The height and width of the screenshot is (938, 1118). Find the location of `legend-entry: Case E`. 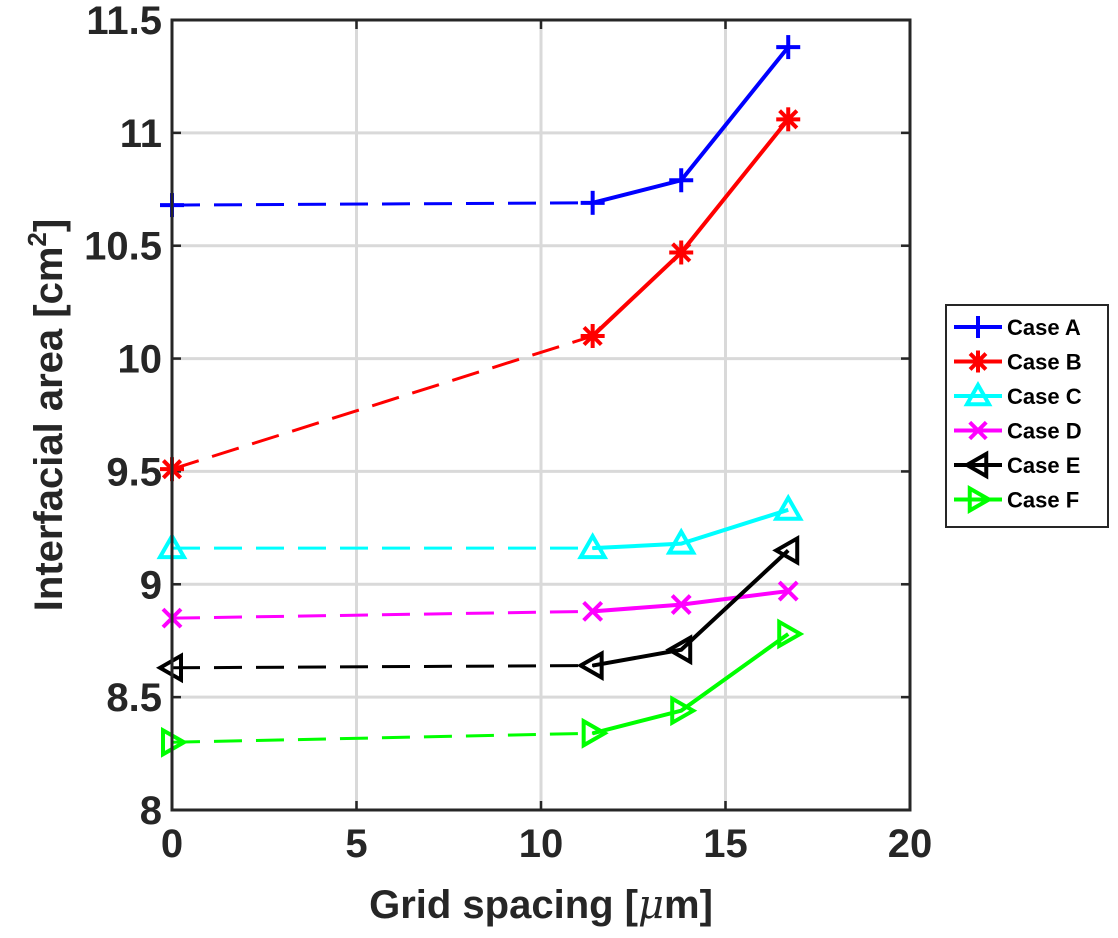

legend-entry: Case E is located at coordinates (1017, 465).